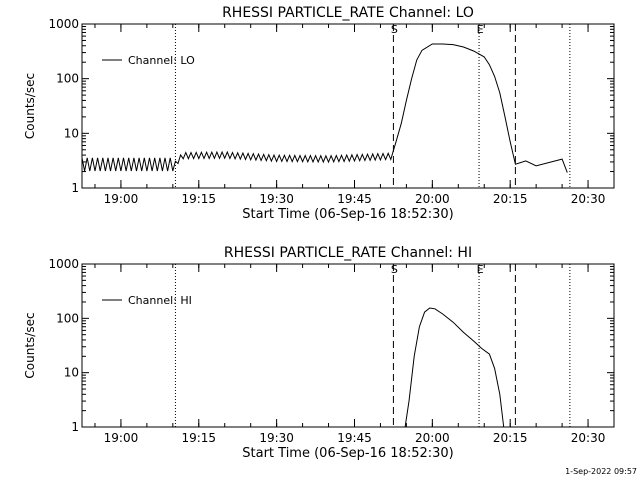  What do you see at coordinates (160, 300) in the screenshot?
I see `legend-label: Channel: HI` at bounding box center [160, 300].